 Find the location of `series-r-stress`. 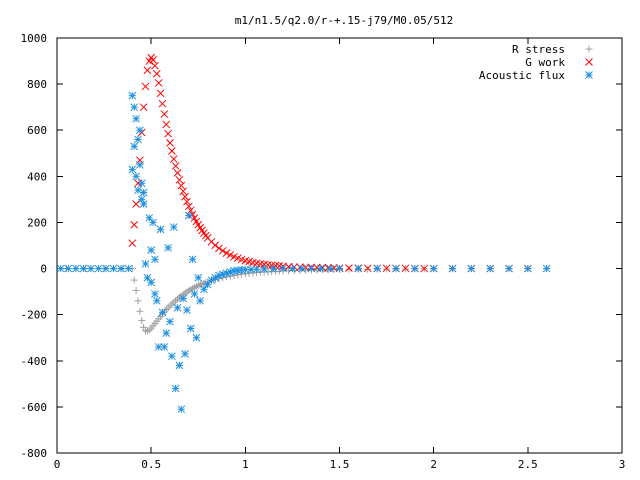

series-r-stress is located at coordinates (306, 300).